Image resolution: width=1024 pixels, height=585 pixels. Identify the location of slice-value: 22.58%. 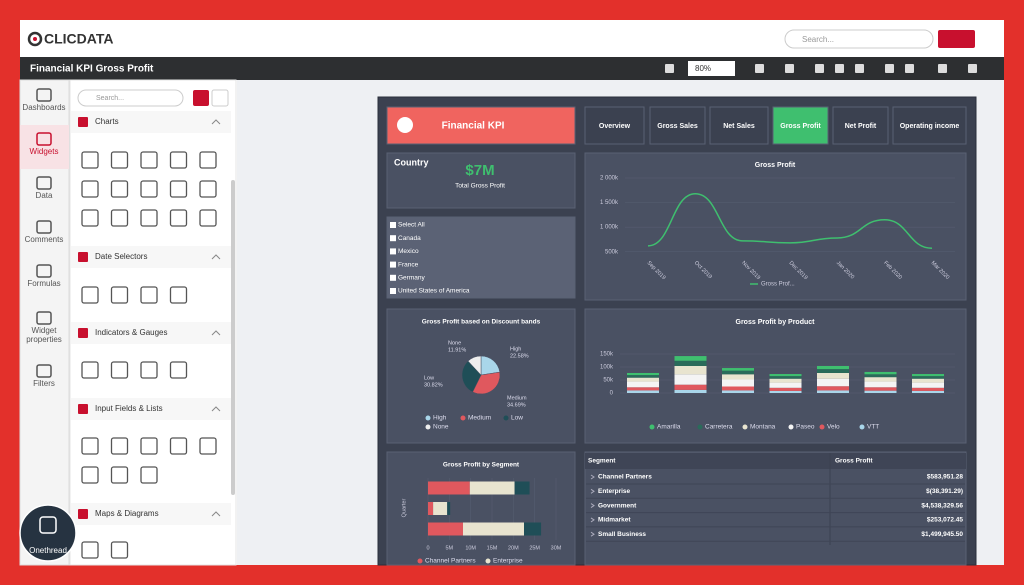
(519, 356).